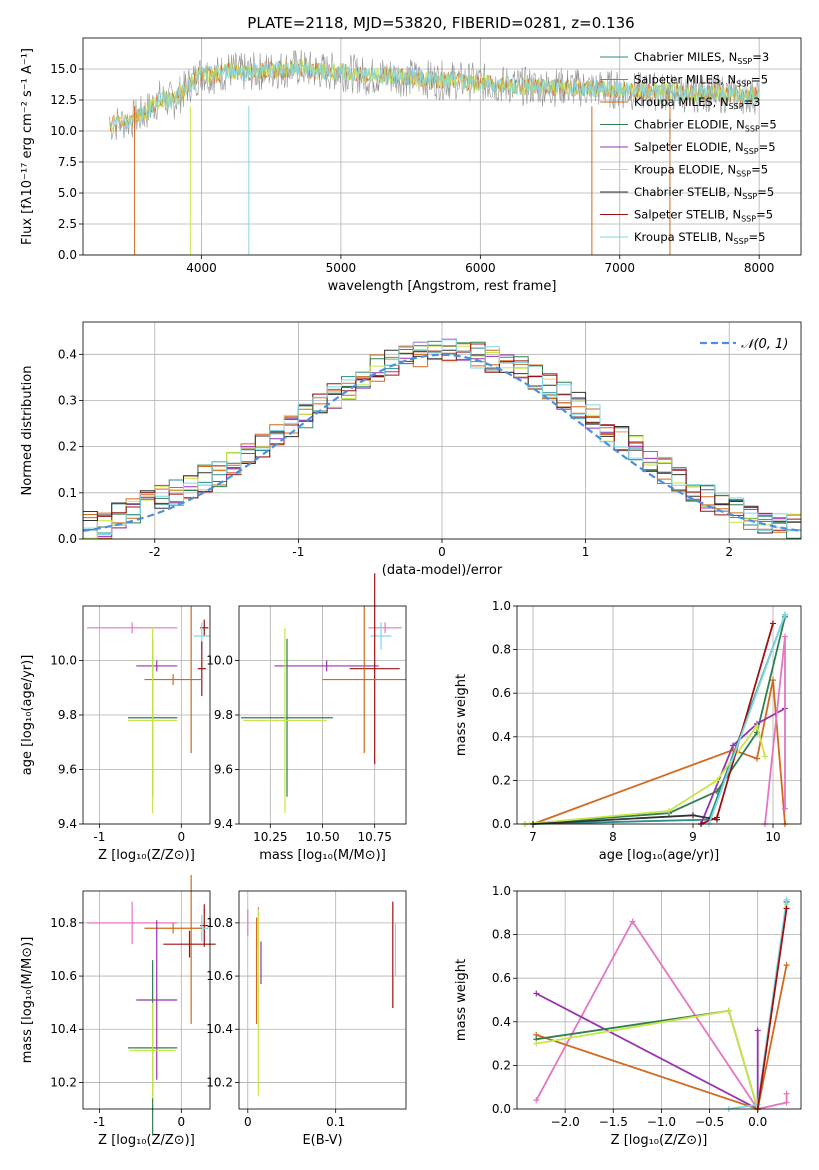  Describe the element at coordinates (613, 1122) in the screenshot. I see `x-tick-label: −1.5` at that location.